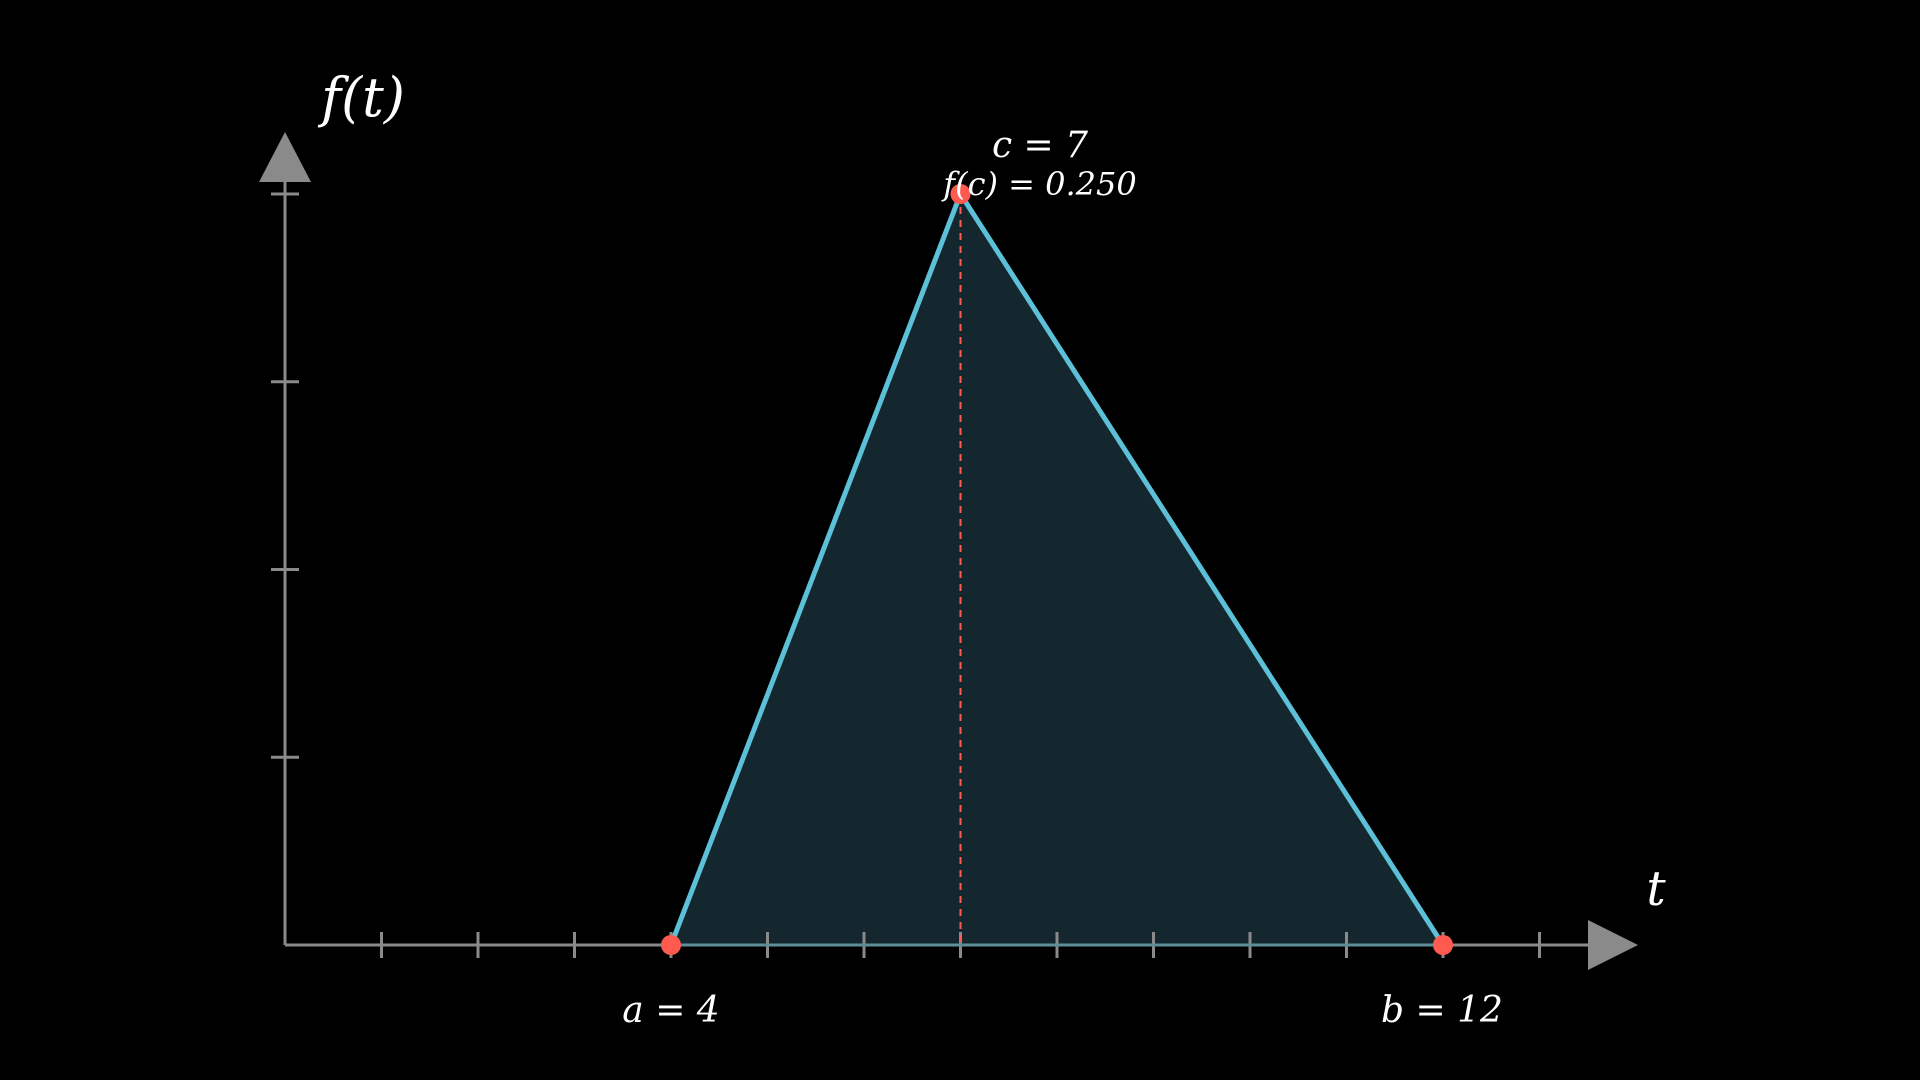 The height and width of the screenshot is (1080, 1920). Describe the element at coordinates (1442, 1010) in the screenshot. I see `b-point-label: b = 12` at that location.